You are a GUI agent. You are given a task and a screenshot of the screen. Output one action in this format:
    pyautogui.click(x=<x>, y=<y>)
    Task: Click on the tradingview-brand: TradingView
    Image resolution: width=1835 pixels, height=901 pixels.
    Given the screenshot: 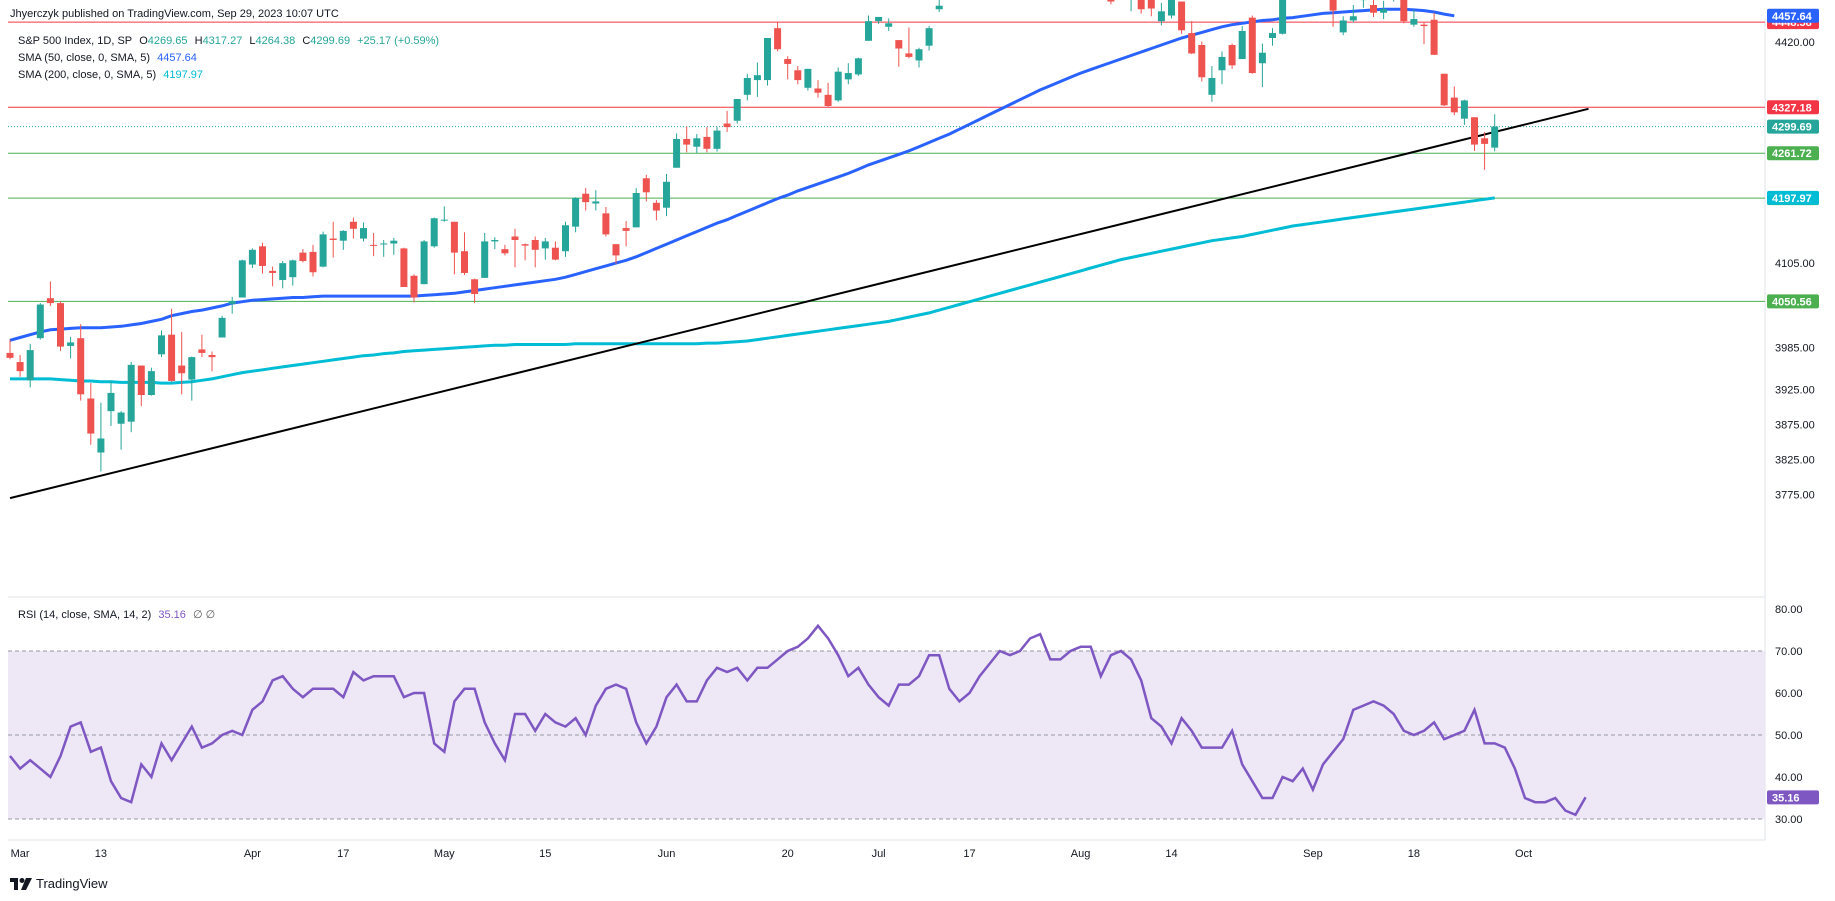 What is the action you would take?
    pyautogui.click(x=72, y=883)
    